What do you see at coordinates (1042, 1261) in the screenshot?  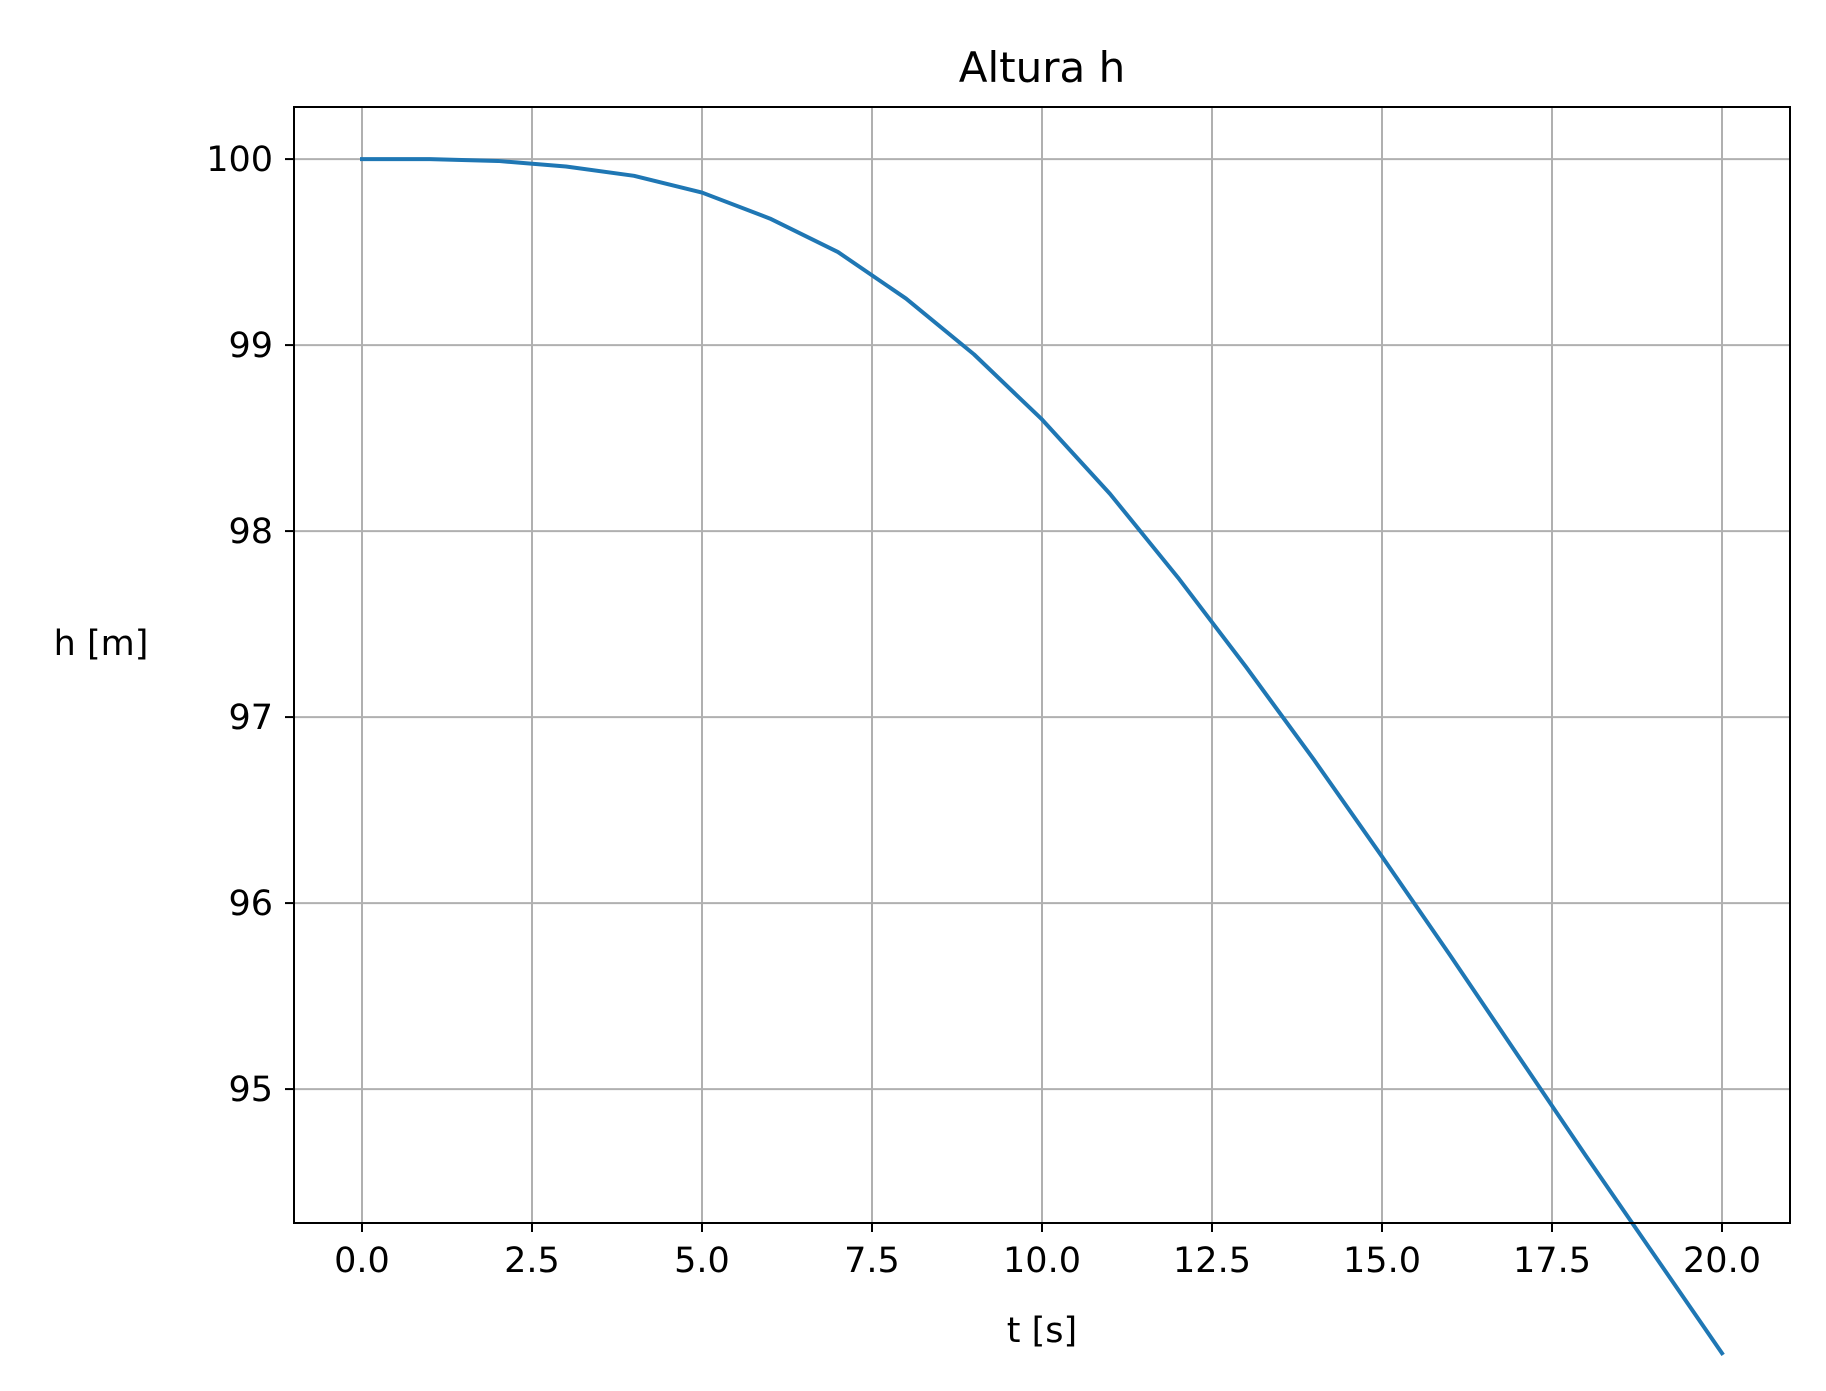 I see `x-tick-label: 10.0` at bounding box center [1042, 1261].